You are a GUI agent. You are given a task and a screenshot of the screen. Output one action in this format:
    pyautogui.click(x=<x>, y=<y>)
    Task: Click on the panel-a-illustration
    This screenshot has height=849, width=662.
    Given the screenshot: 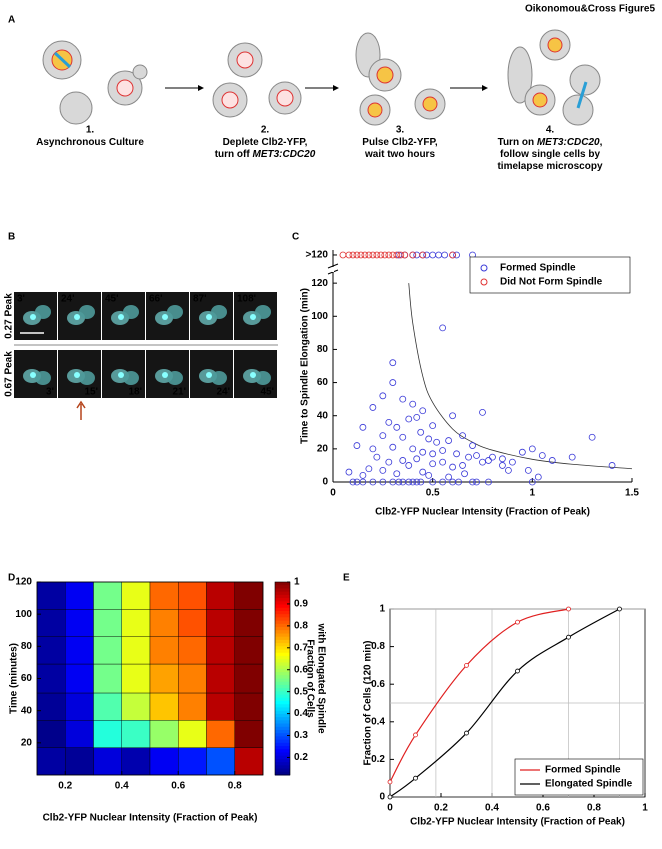 What is the action you would take?
    pyautogui.click(x=321, y=77)
    